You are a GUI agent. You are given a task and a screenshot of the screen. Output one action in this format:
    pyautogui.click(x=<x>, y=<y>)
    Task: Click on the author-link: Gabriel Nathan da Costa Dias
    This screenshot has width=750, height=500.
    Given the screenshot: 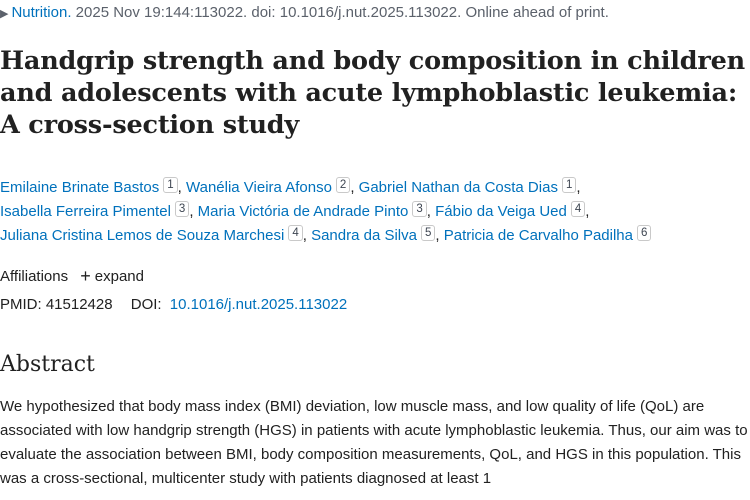 What is the action you would take?
    pyautogui.click(x=458, y=187)
    